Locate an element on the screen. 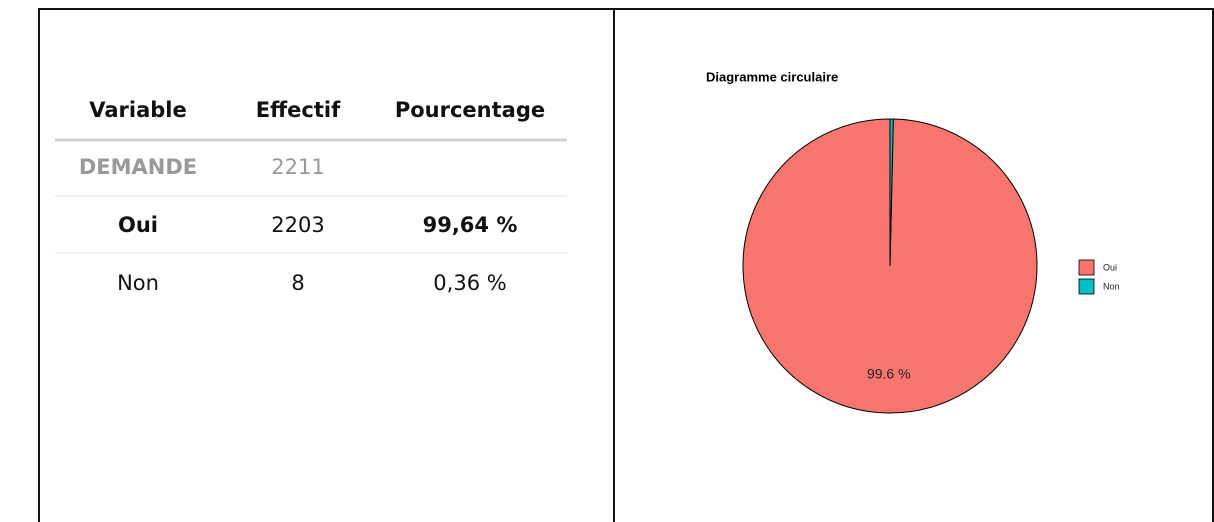 This screenshot has height=522, width=1214. legend-label: Oui is located at coordinates (1110, 267).